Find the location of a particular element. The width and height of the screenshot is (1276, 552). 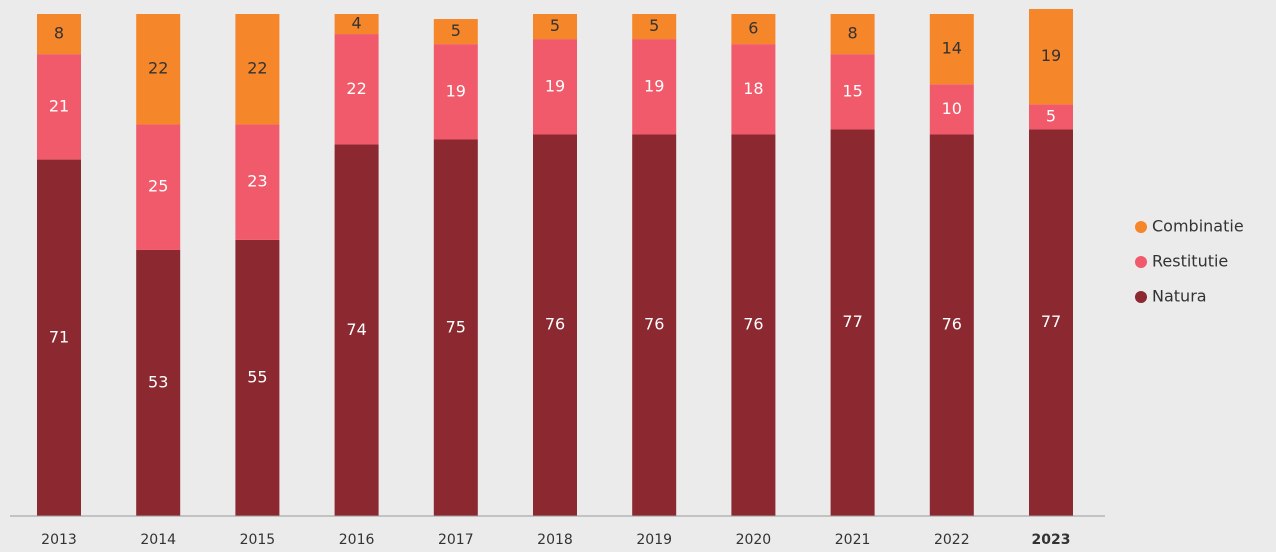

legend-label: Restitutie is located at coordinates (1190, 261).